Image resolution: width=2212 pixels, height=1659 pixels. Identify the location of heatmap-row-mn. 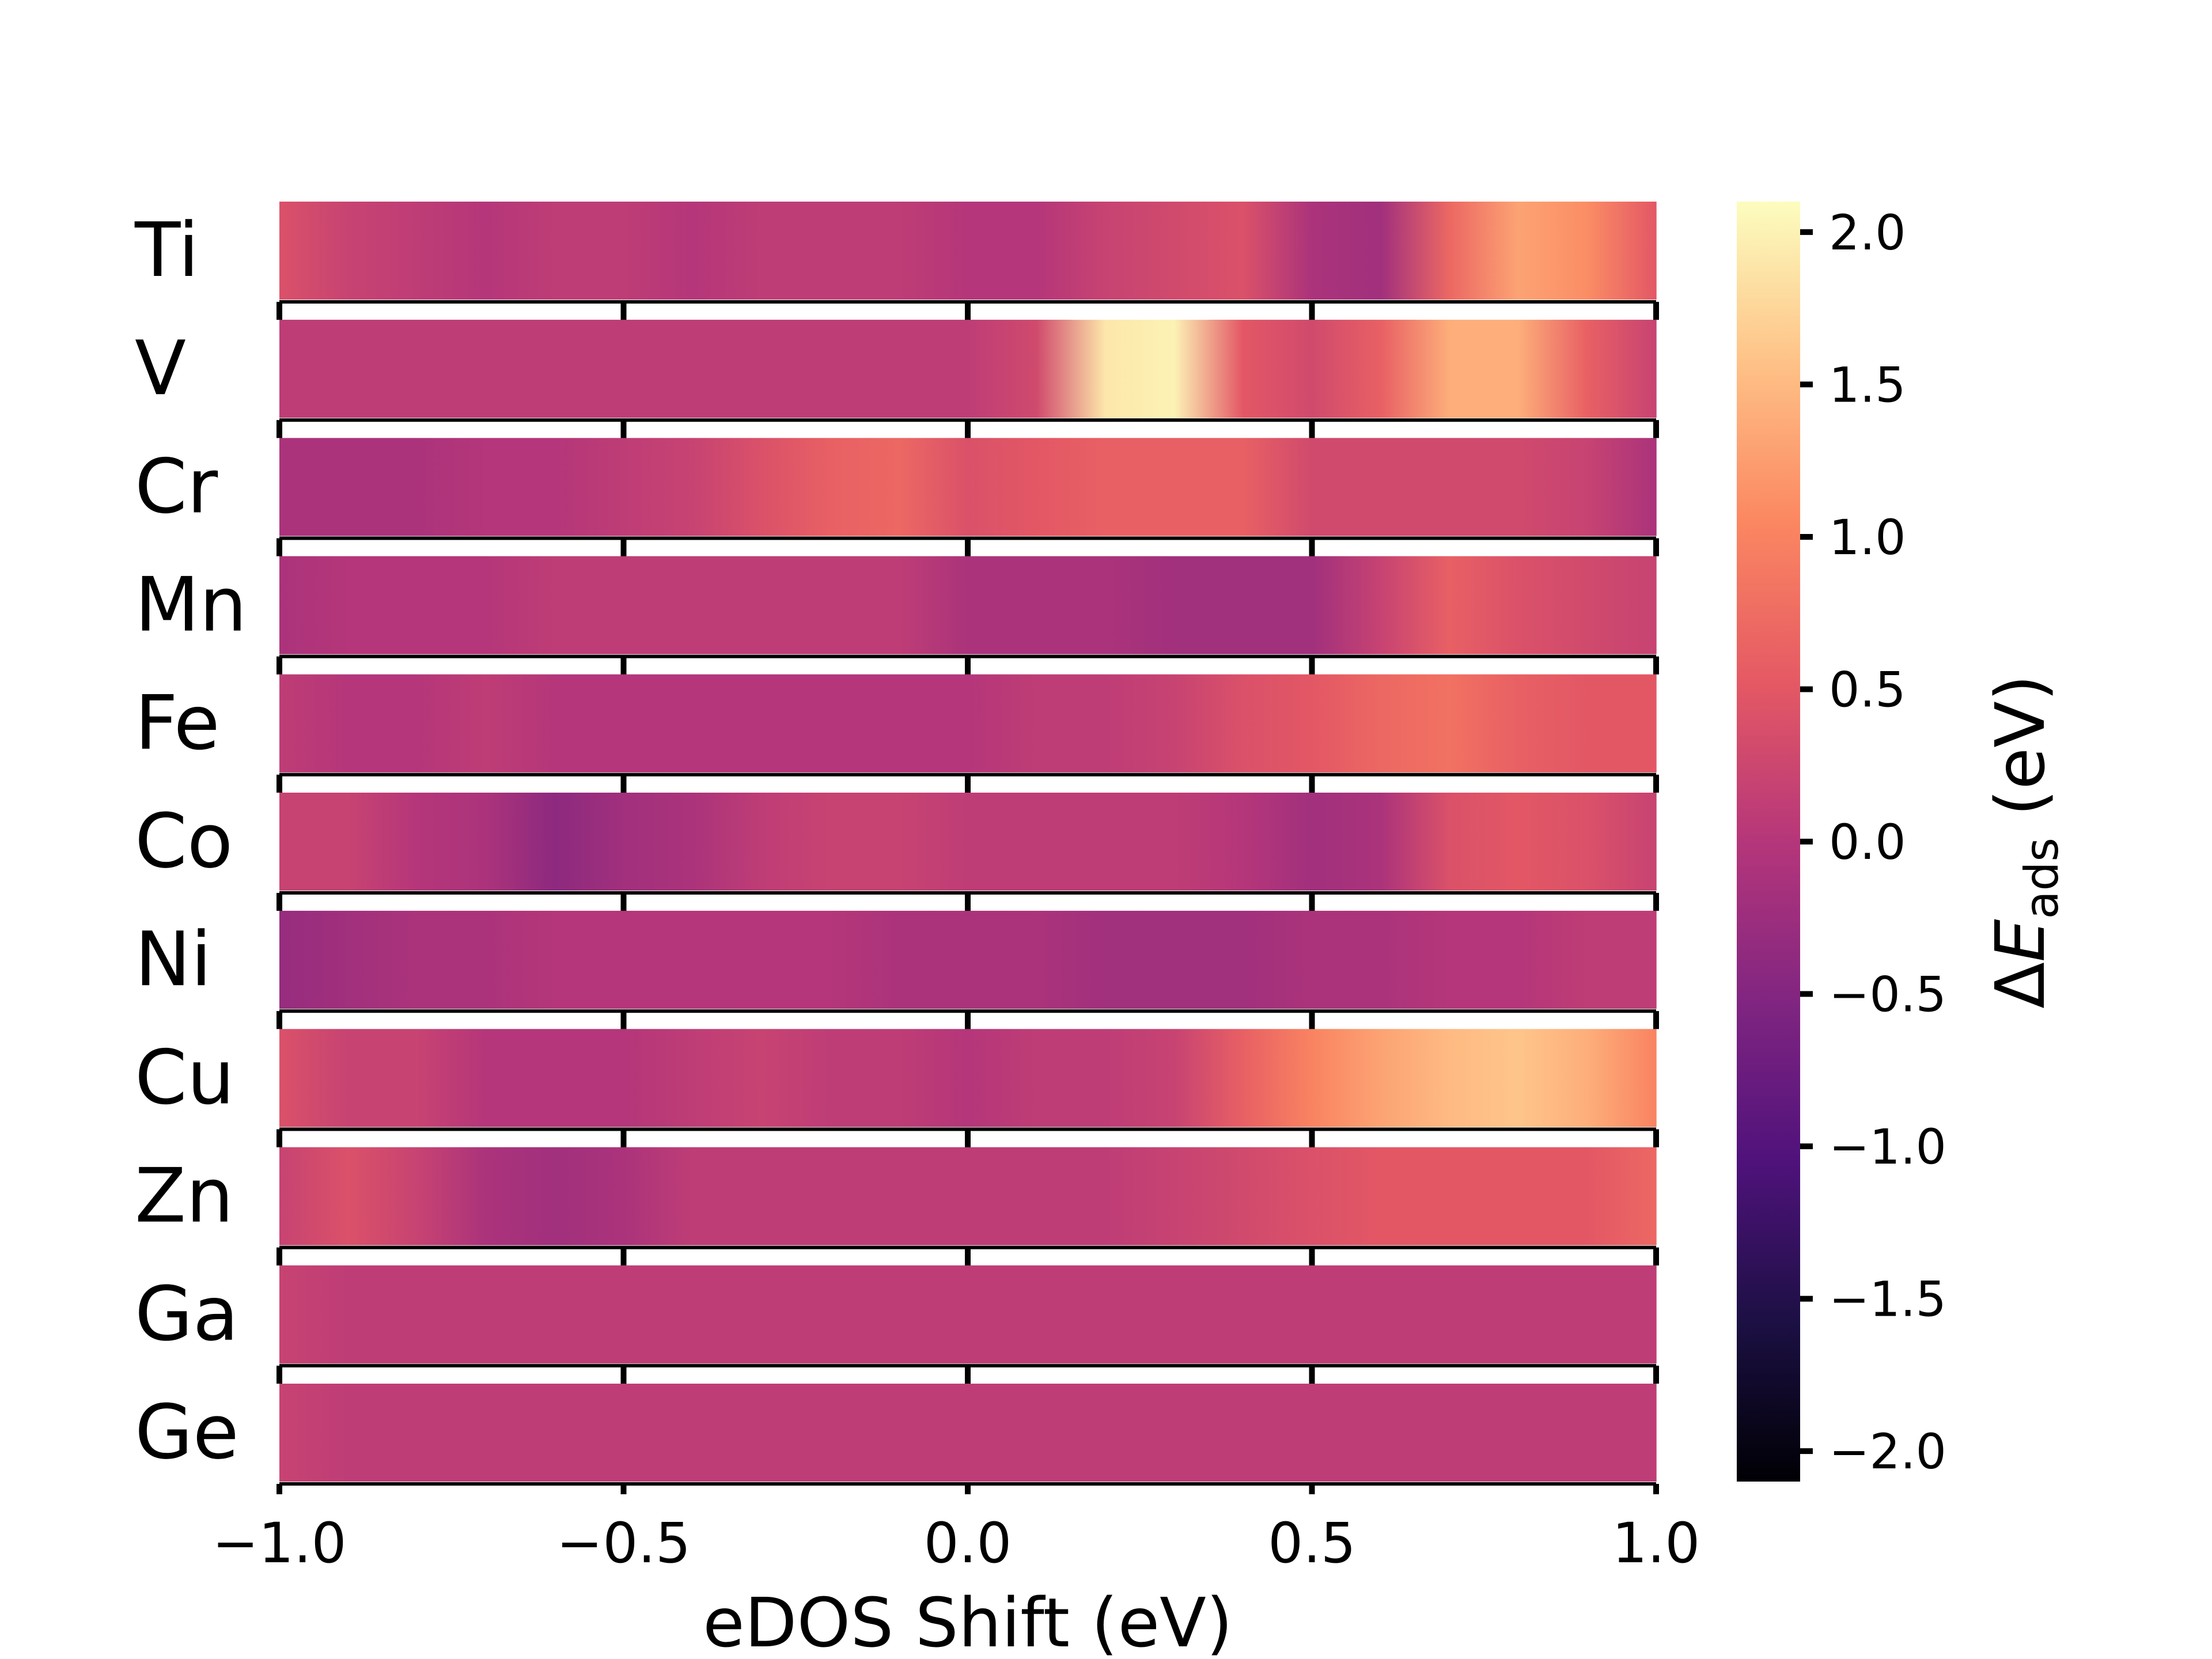
(967, 606).